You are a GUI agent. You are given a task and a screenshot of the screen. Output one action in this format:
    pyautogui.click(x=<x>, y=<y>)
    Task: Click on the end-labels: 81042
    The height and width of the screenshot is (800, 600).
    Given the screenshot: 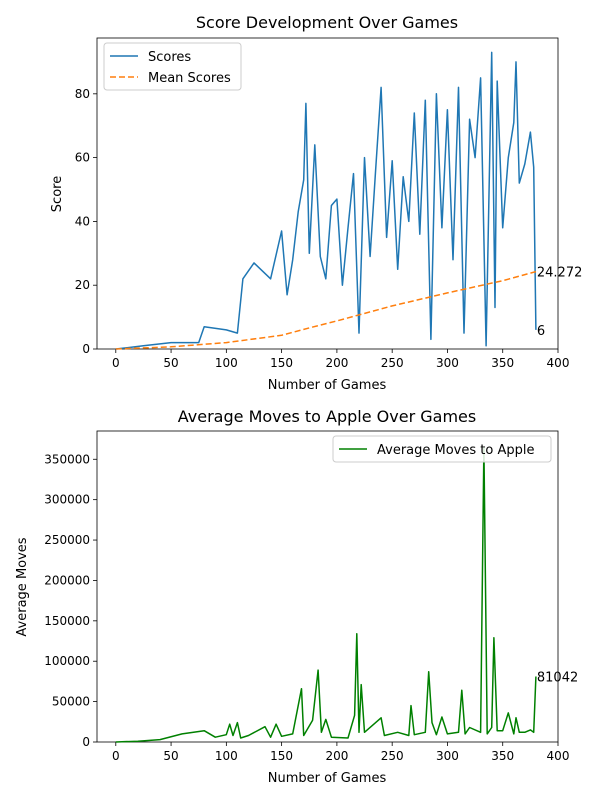 What is the action you would take?
    pyautogui.click(x=557, y=678)
    